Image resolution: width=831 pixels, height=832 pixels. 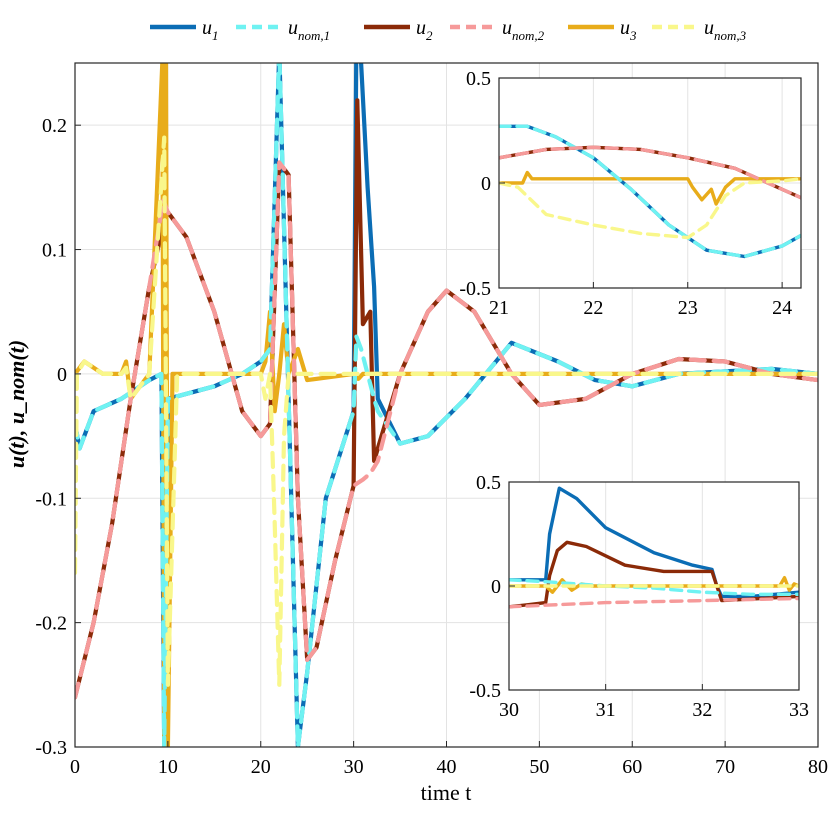 What do you see at coordinates (496, 587) in the screenshot?
I see `inset-bottom-ytick-label: 0` at bounding box center [496, 587].